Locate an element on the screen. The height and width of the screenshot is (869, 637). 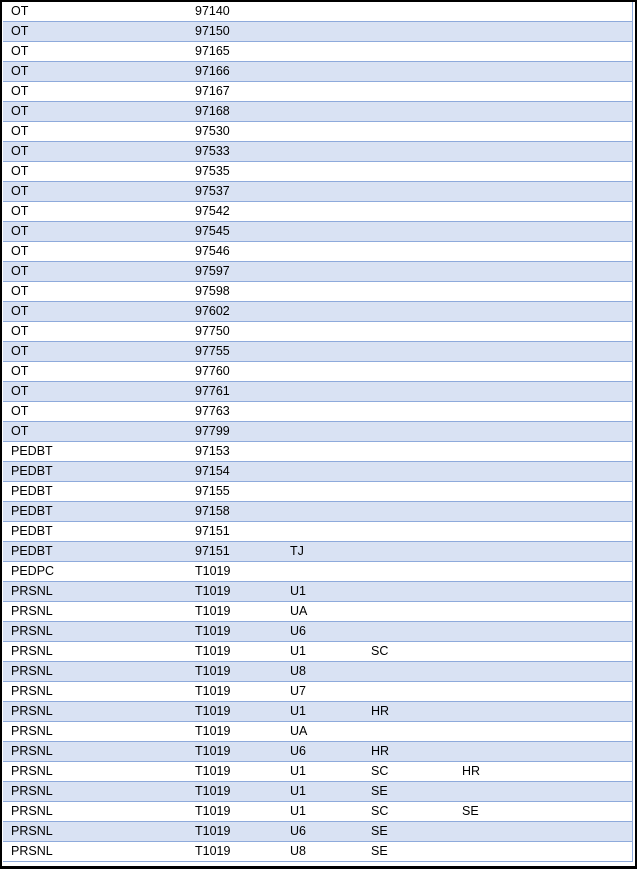
table-cell: U6 is located at coordinates (298, 631).